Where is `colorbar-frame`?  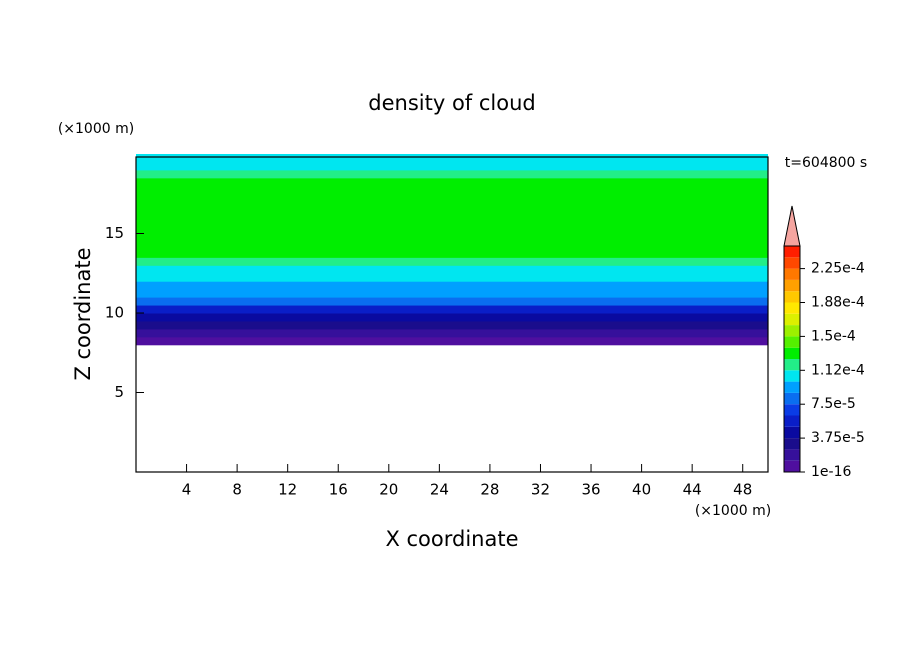
colorbar-frame is located at coordinates (792, 359).